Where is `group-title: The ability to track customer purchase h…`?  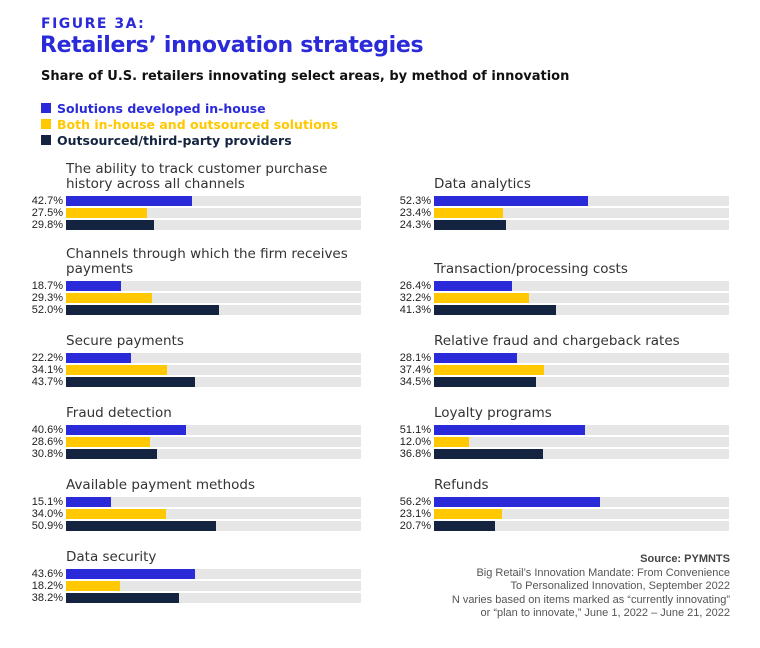
group-title: The ability to track customer purchase h… is located at coordinates (197, 176).